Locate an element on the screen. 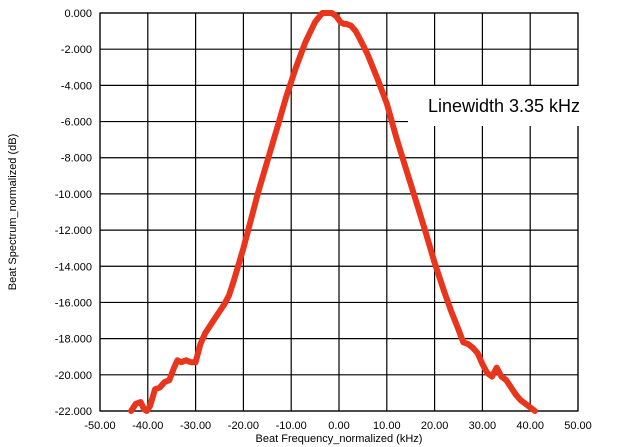  x-tick-label: 0.00 is located at coordinates (338, 426).